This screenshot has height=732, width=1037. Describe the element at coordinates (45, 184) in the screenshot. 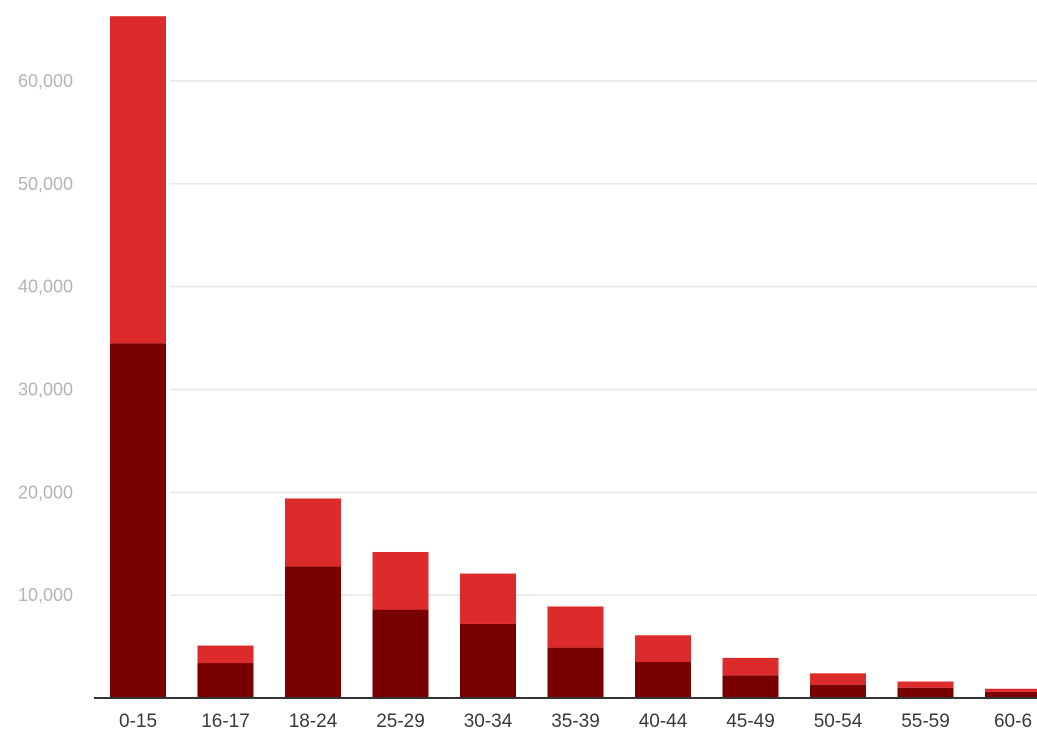

I see `y-tick-label: 50,000` at that location.